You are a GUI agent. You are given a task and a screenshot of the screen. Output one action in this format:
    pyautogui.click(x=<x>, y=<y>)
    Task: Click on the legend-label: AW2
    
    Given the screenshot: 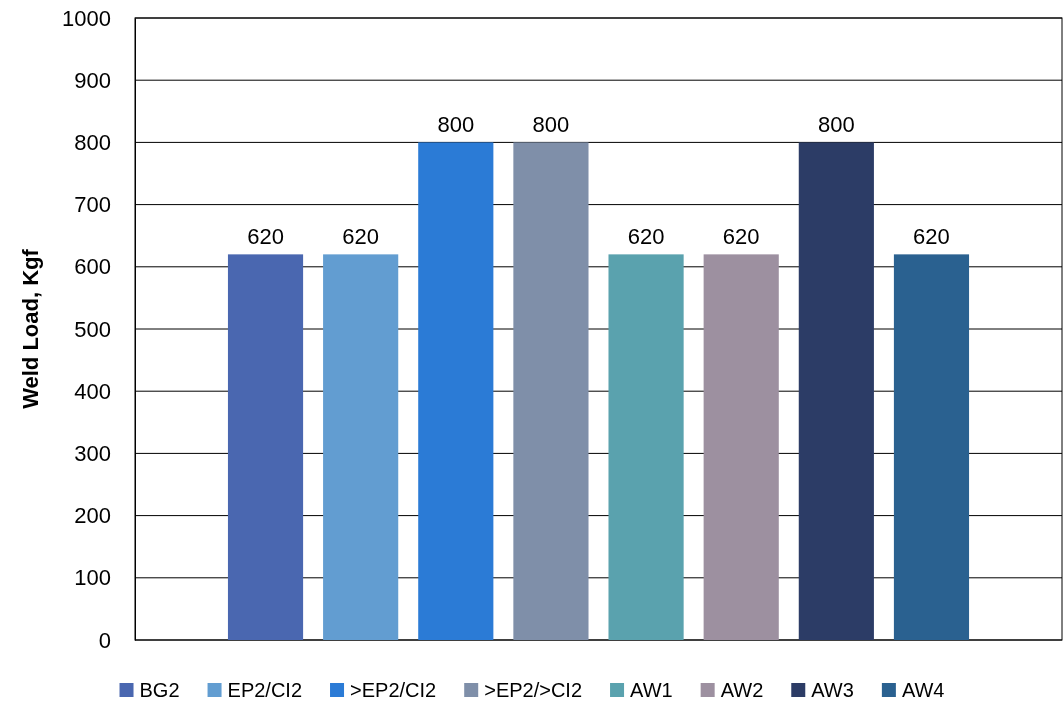 What is the action you would take?
    pyautogui.click(x=742, y=690)
    